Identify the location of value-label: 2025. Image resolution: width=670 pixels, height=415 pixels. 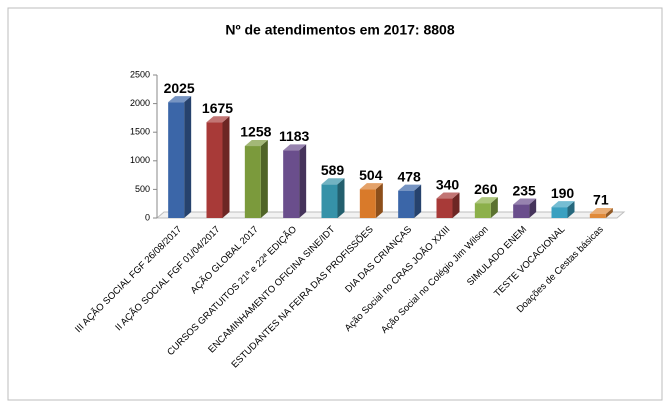
(179, 88).